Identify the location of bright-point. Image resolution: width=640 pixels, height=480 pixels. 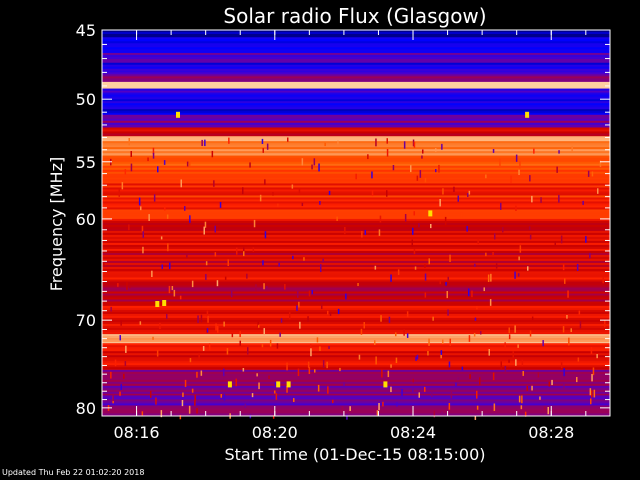
(527, 114).